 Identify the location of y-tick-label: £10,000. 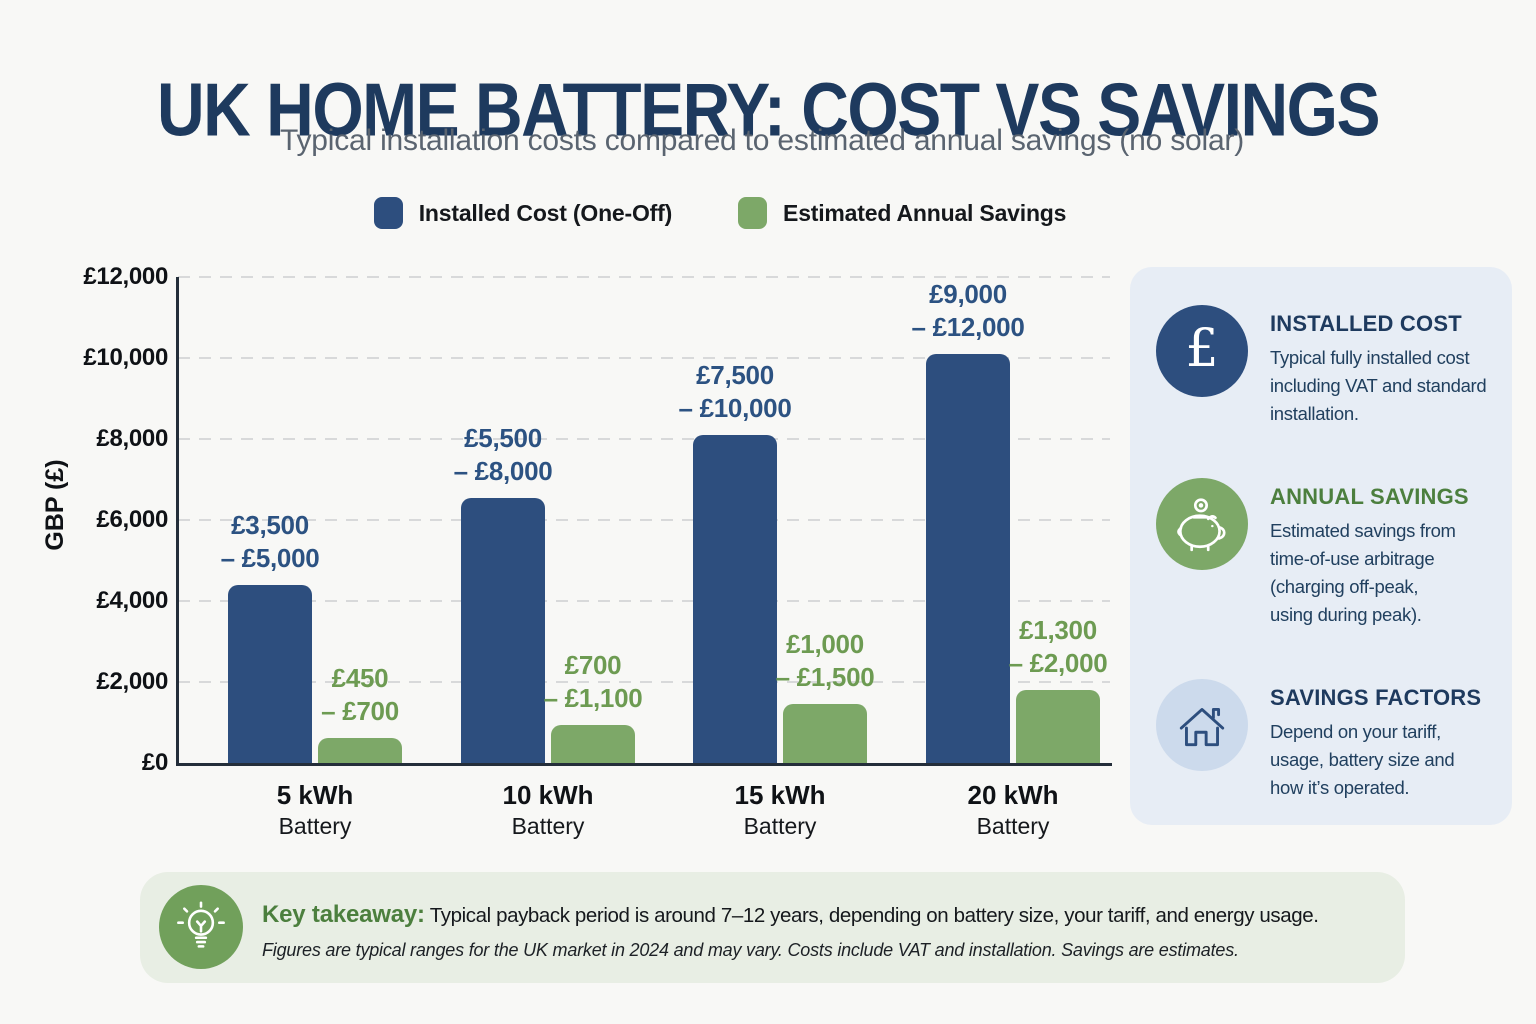
(125, 357).